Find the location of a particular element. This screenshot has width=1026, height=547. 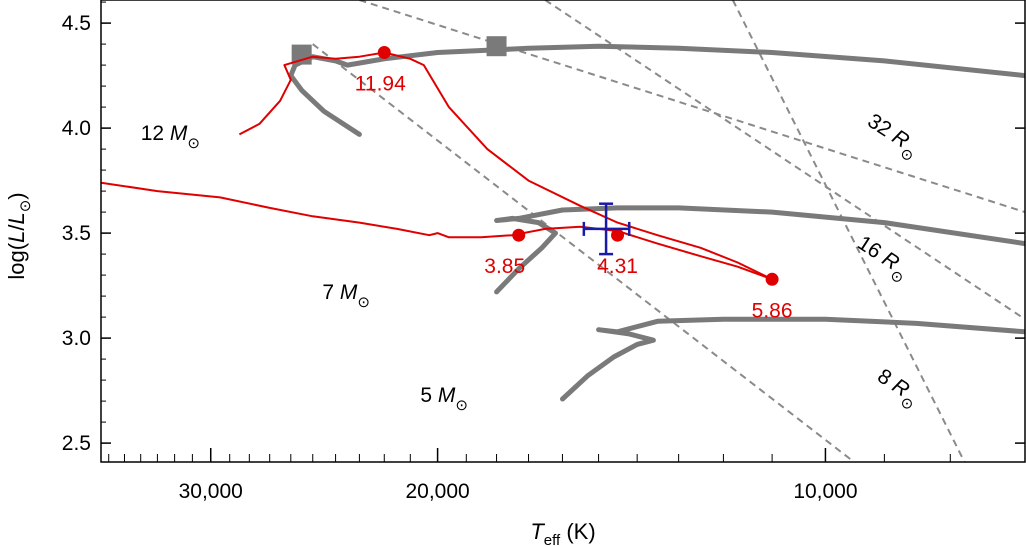

y-tick-label: 3.0 is located at coordinates (76, 338).